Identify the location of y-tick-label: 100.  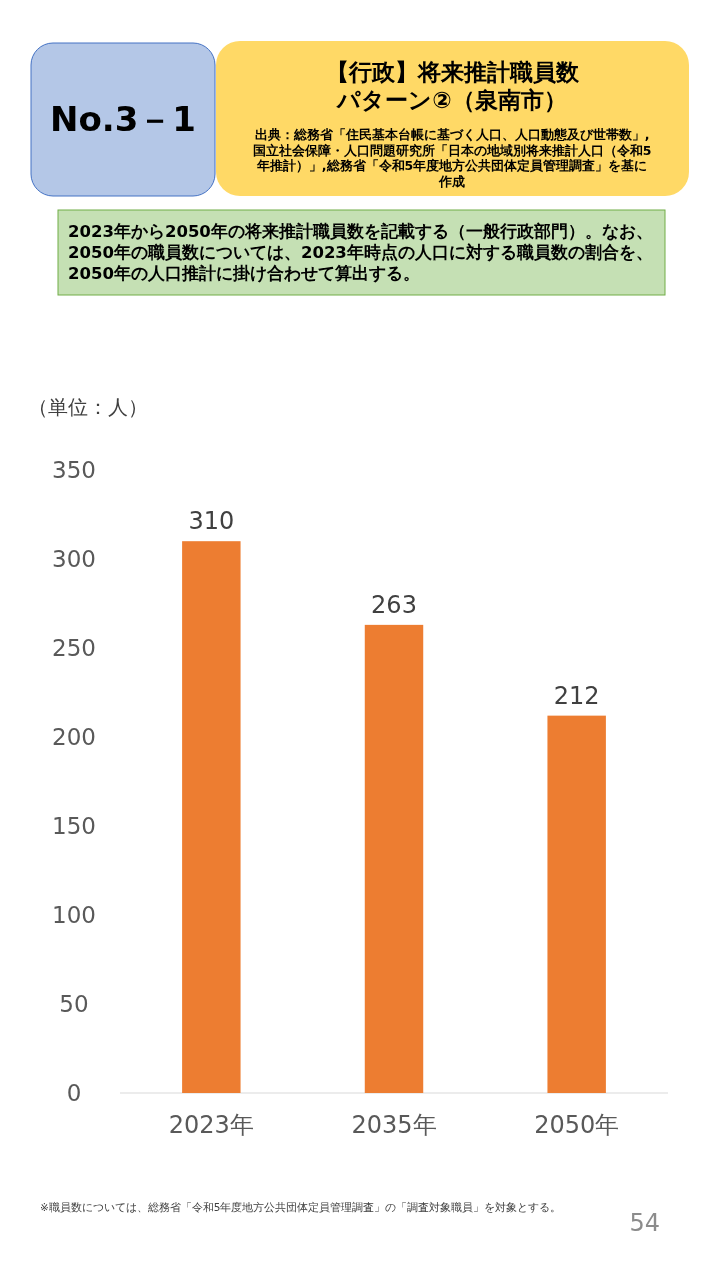
(74, 915).